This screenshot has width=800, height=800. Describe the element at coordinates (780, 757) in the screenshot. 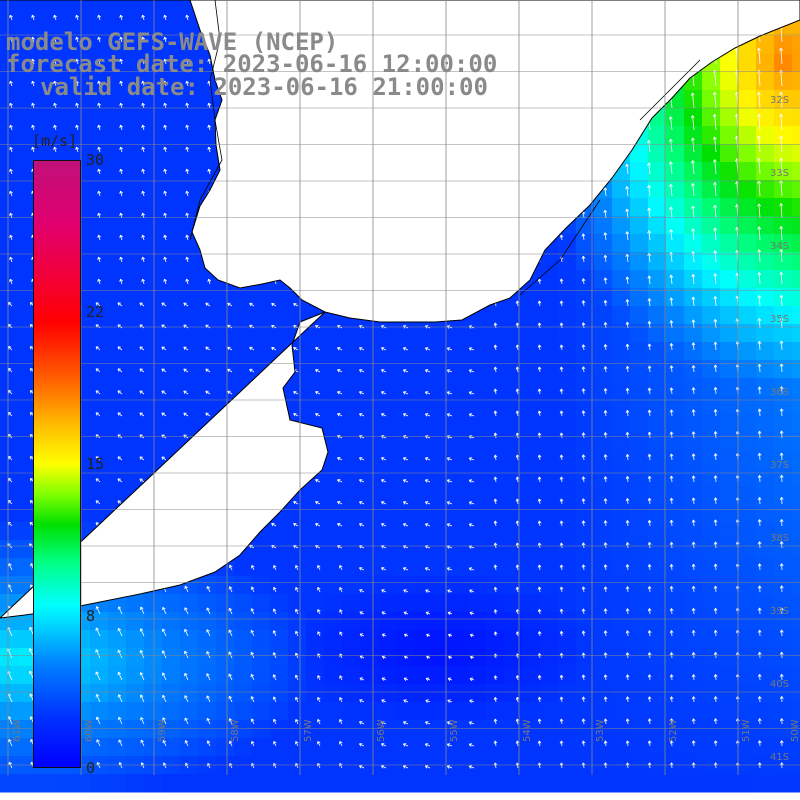

I see `lat-label: 41S` at that location.